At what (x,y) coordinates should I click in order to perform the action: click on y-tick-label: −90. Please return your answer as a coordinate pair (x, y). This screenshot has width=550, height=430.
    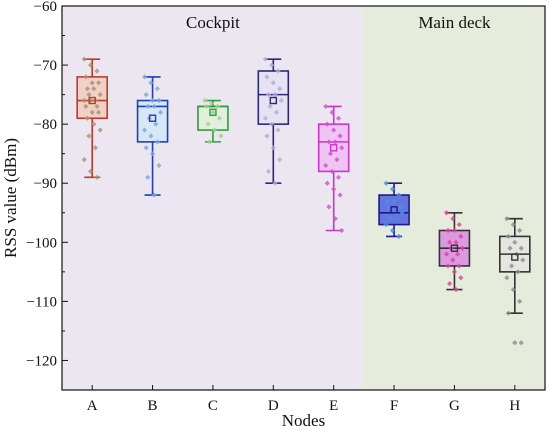
    Looking at the image, I should click on (45, 184).